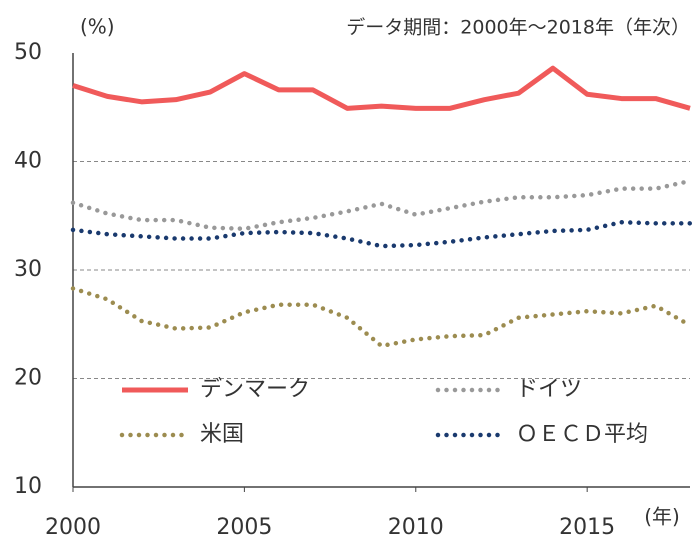 This screenshot has width=699, height=535. What do you see at coordinates (28, 486) in the screenshot?
I see `y-tick-label: 10` at bounding box center [28, 486].